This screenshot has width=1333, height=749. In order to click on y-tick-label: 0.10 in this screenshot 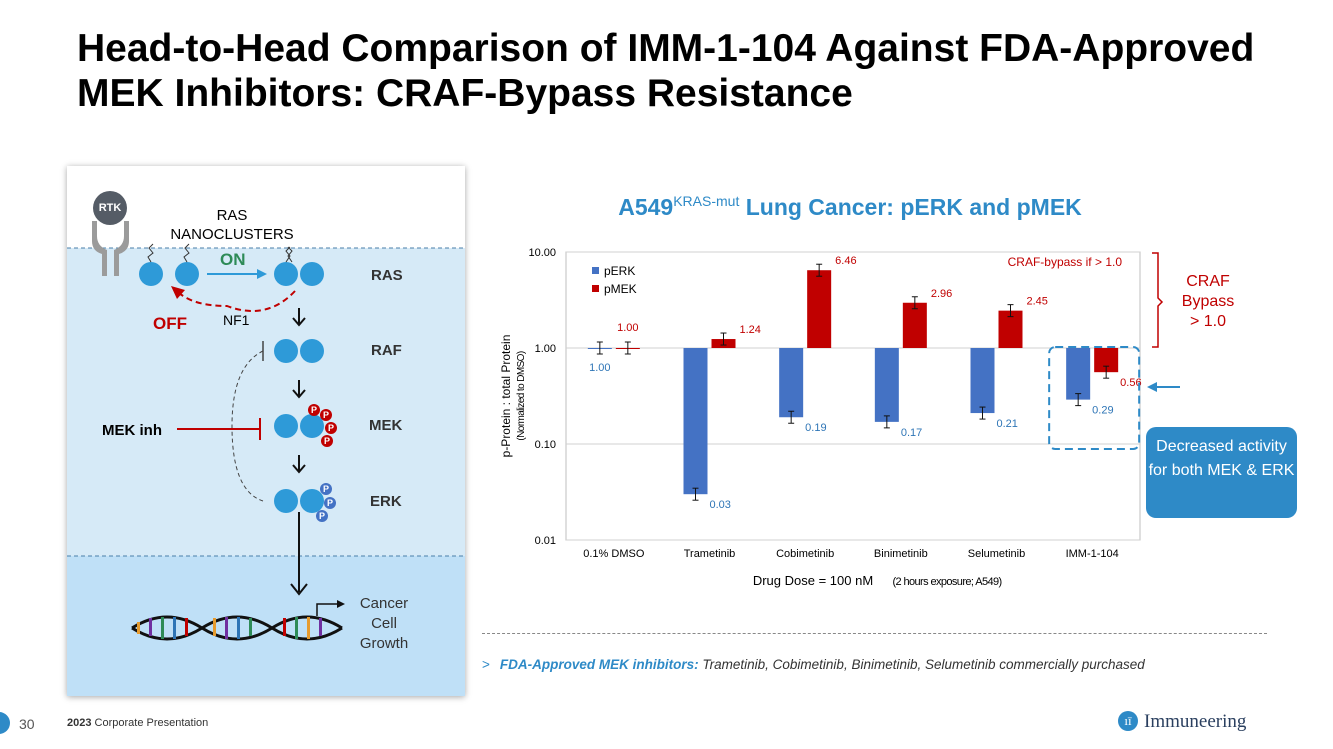, I will do `click(545, 445)`.